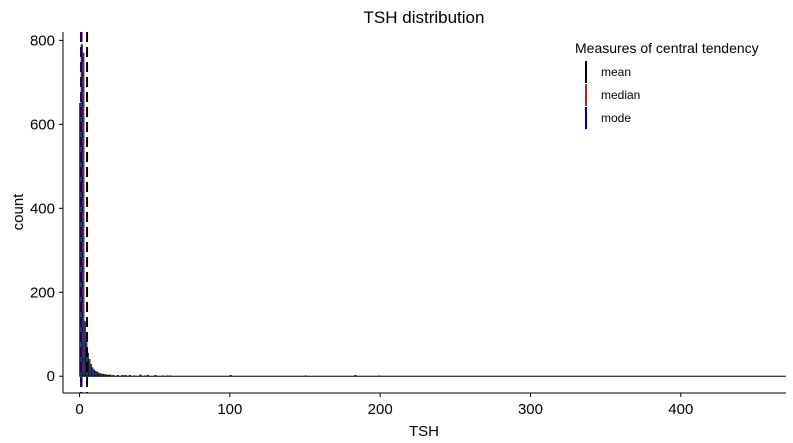  What do you see at coordinates (616, 118) in the screenshot?
I see `mode-legend-label: mode` at bounding box center [616, 118].